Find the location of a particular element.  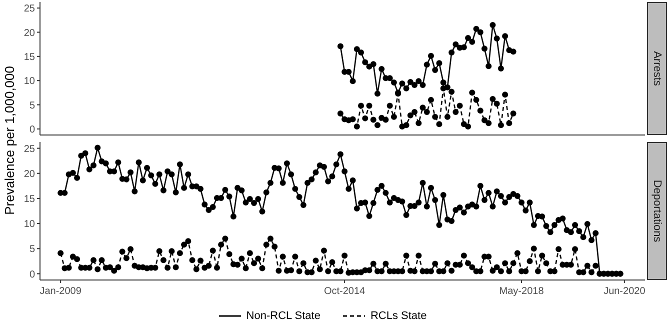

legend-label: Non-RCL State is located at coordinates (283, 316).